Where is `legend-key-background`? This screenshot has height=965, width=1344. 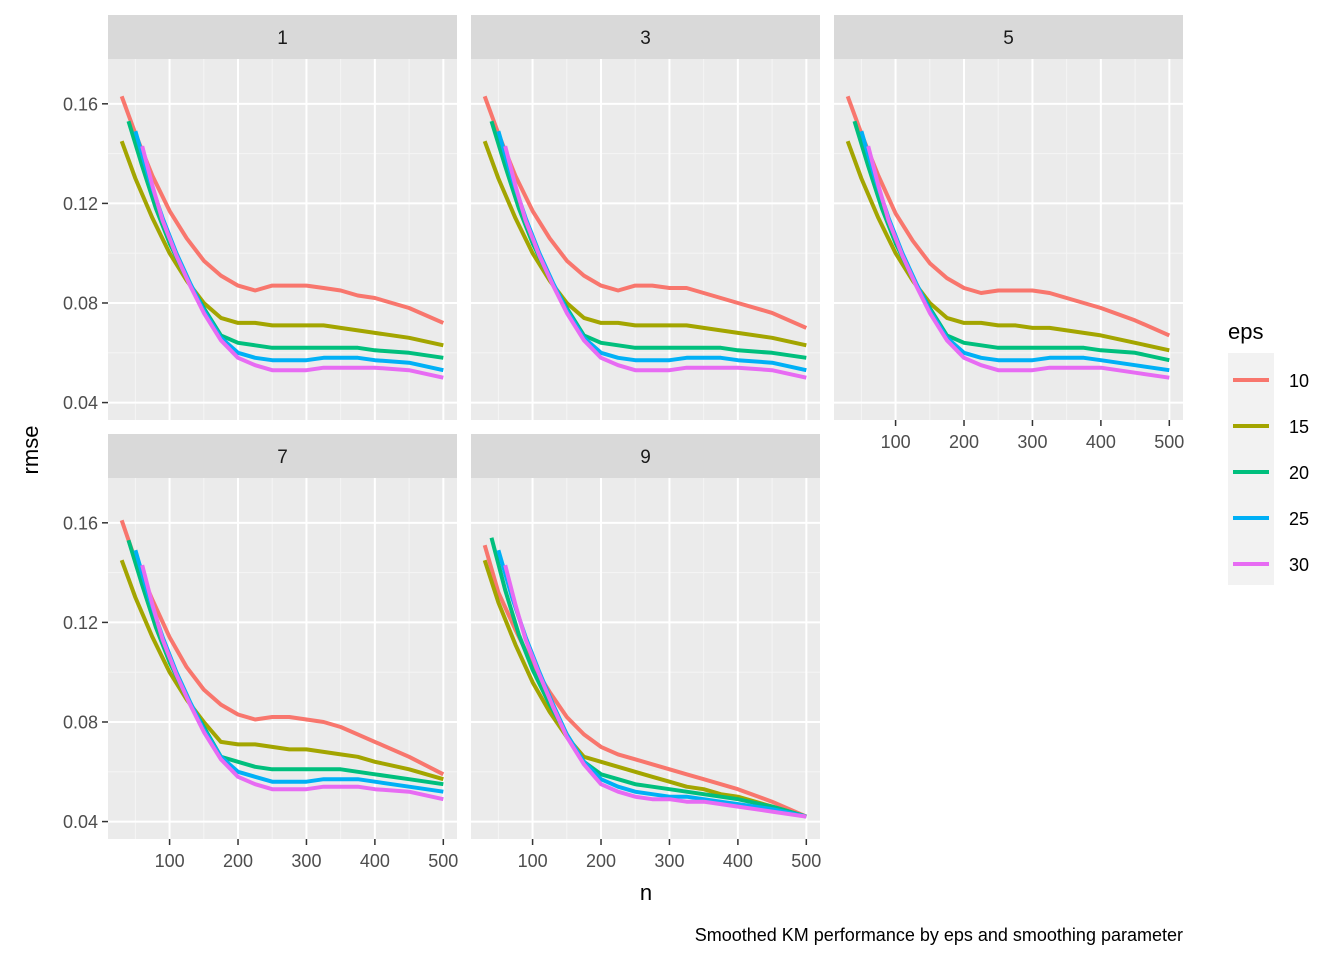
legend-key-background is located at coordinates (1251, 469).